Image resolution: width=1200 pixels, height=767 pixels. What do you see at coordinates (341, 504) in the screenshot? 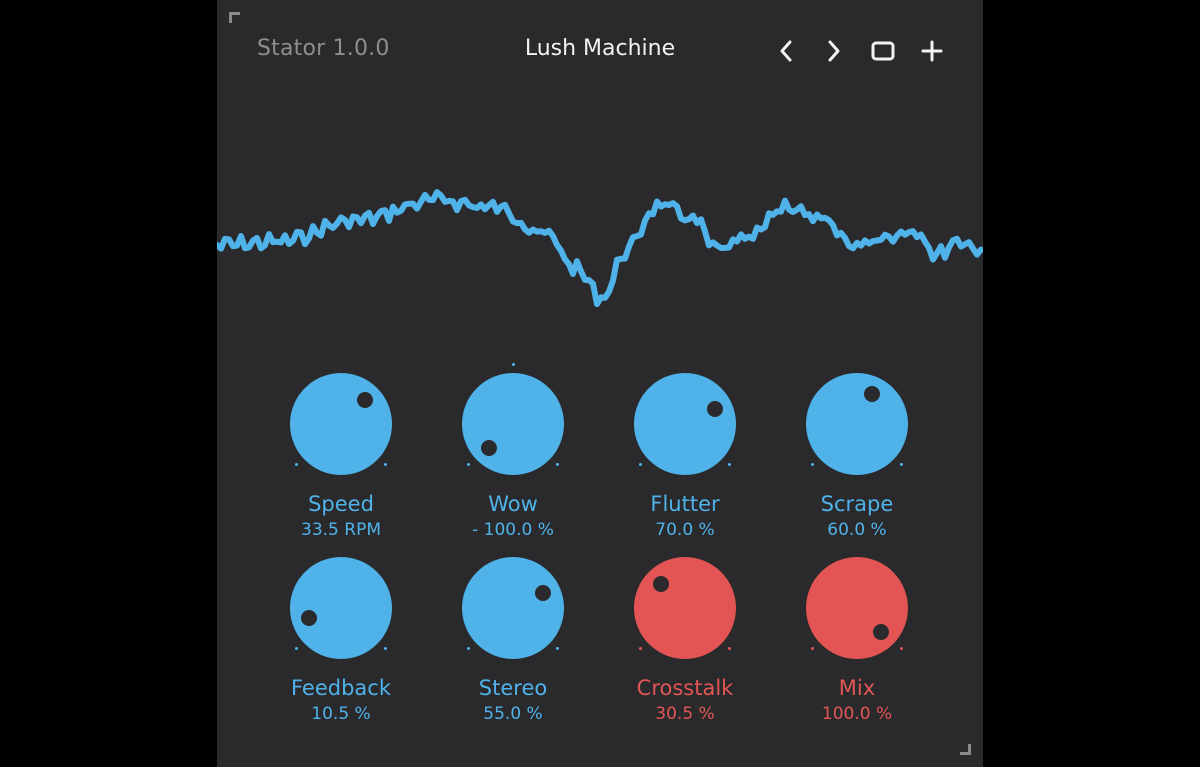
I see `knob-label: Speed` at bounding box center [341, 504].